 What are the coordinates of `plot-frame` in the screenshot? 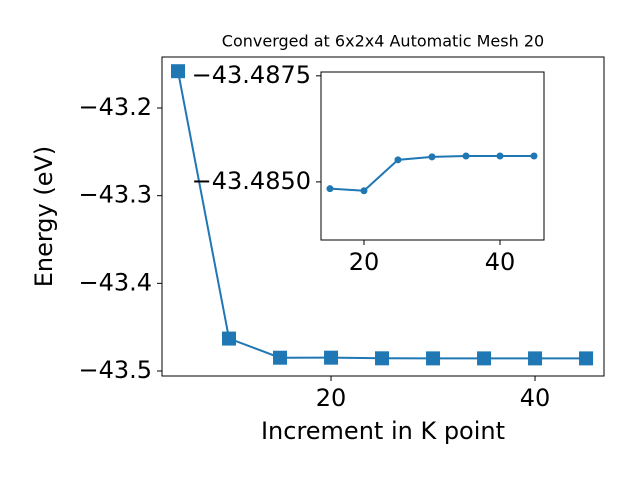 It's located at (432, 156).